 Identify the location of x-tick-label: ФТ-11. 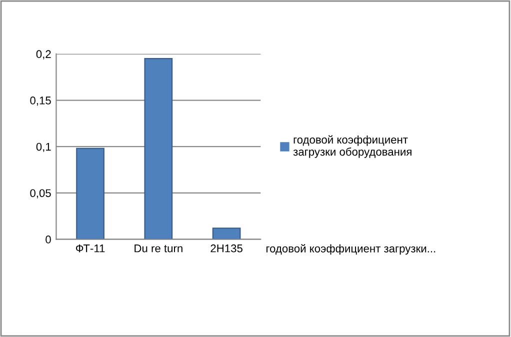
(90, 248).